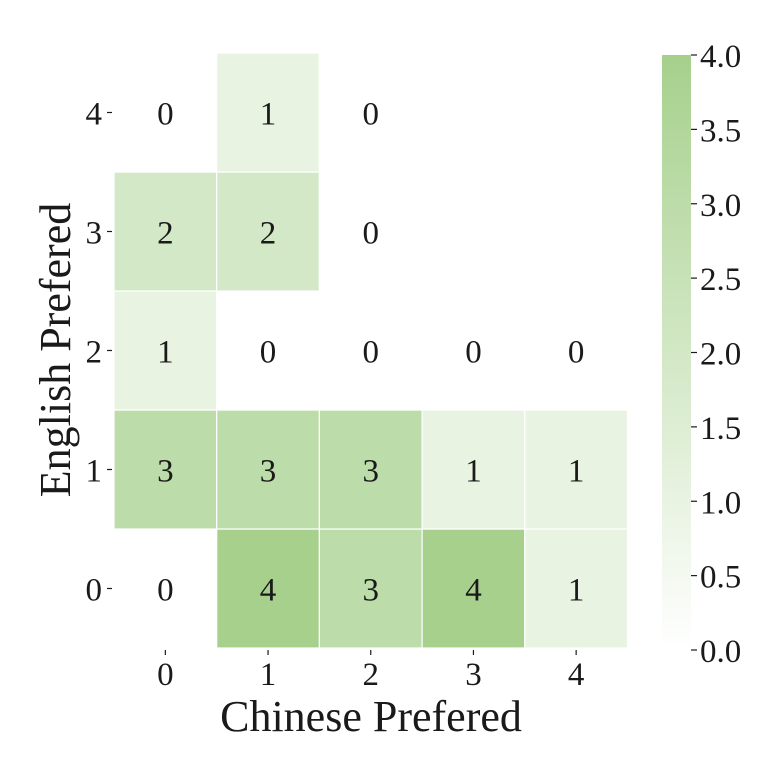 The height and width of the screenshot is (764, 764). I want to click on colorbar-tick-label: 2.5, so click(720, 280).